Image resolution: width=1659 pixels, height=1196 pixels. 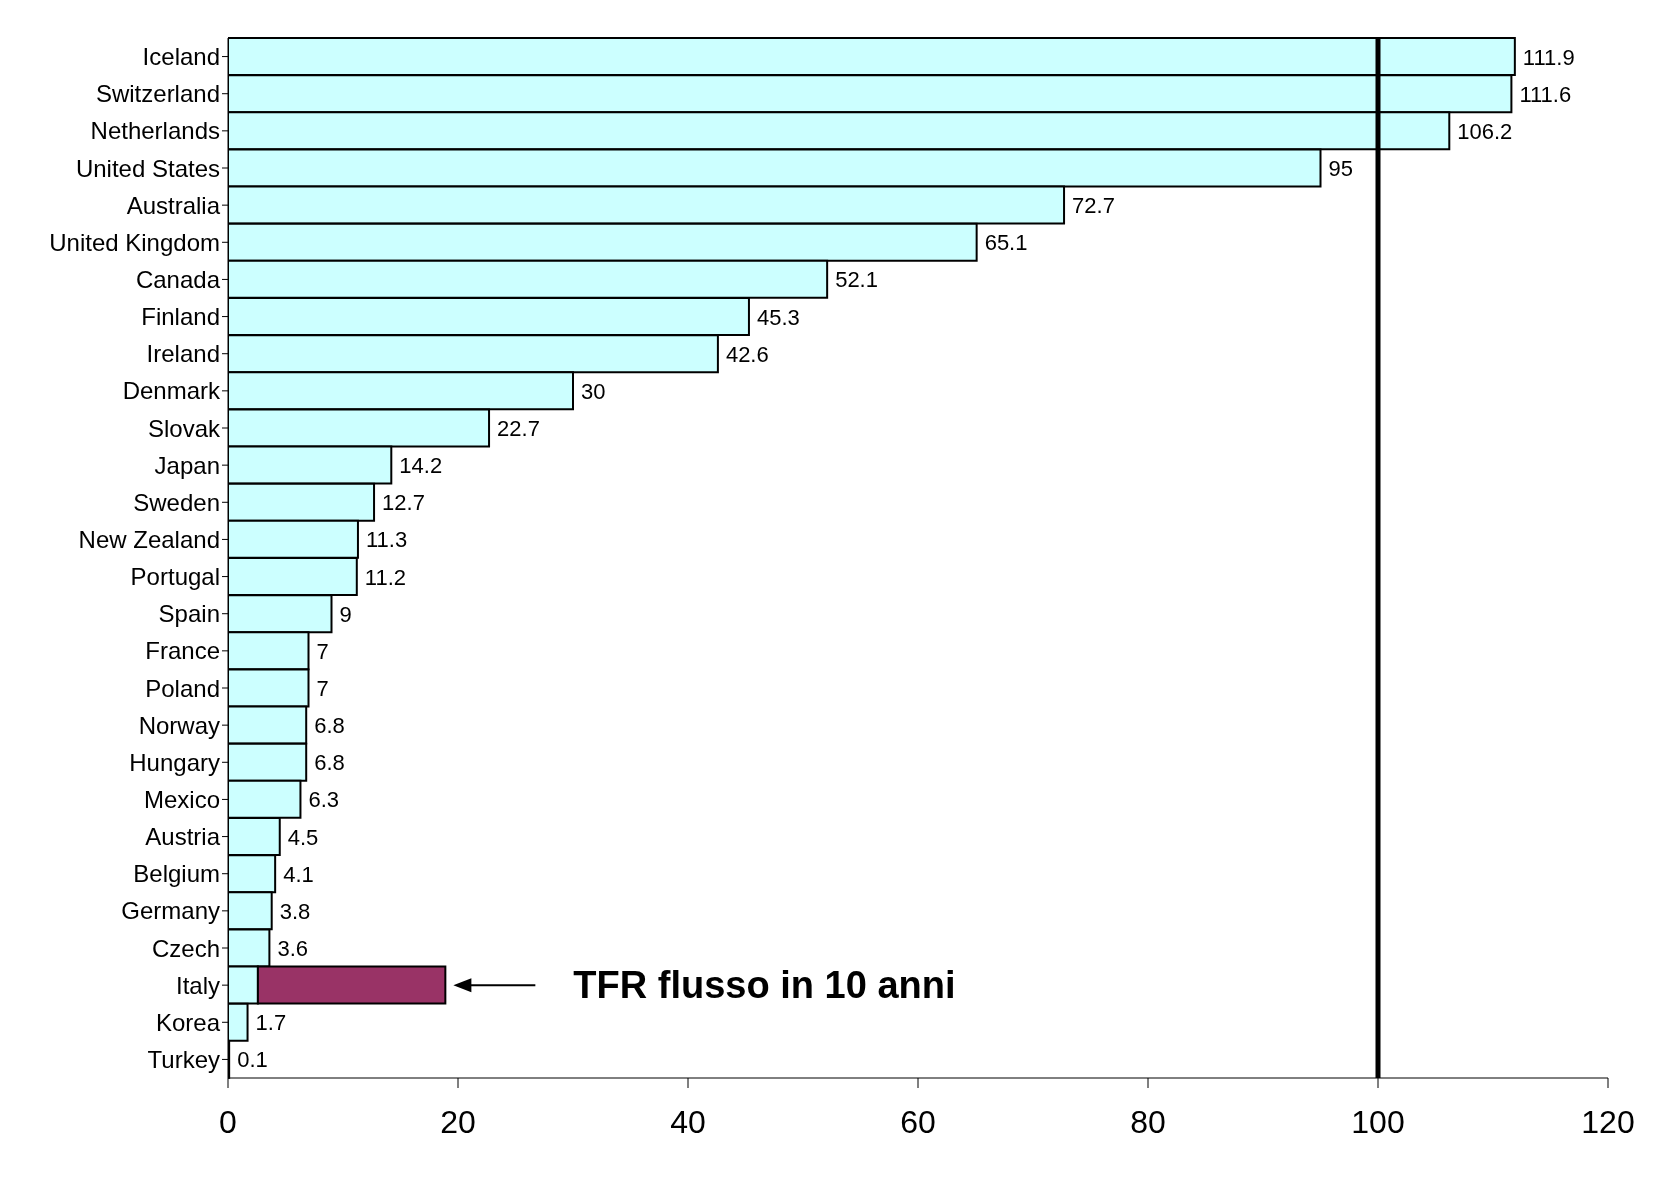 I want to click on data-label: 111.9, so click(x=1548, y=57).